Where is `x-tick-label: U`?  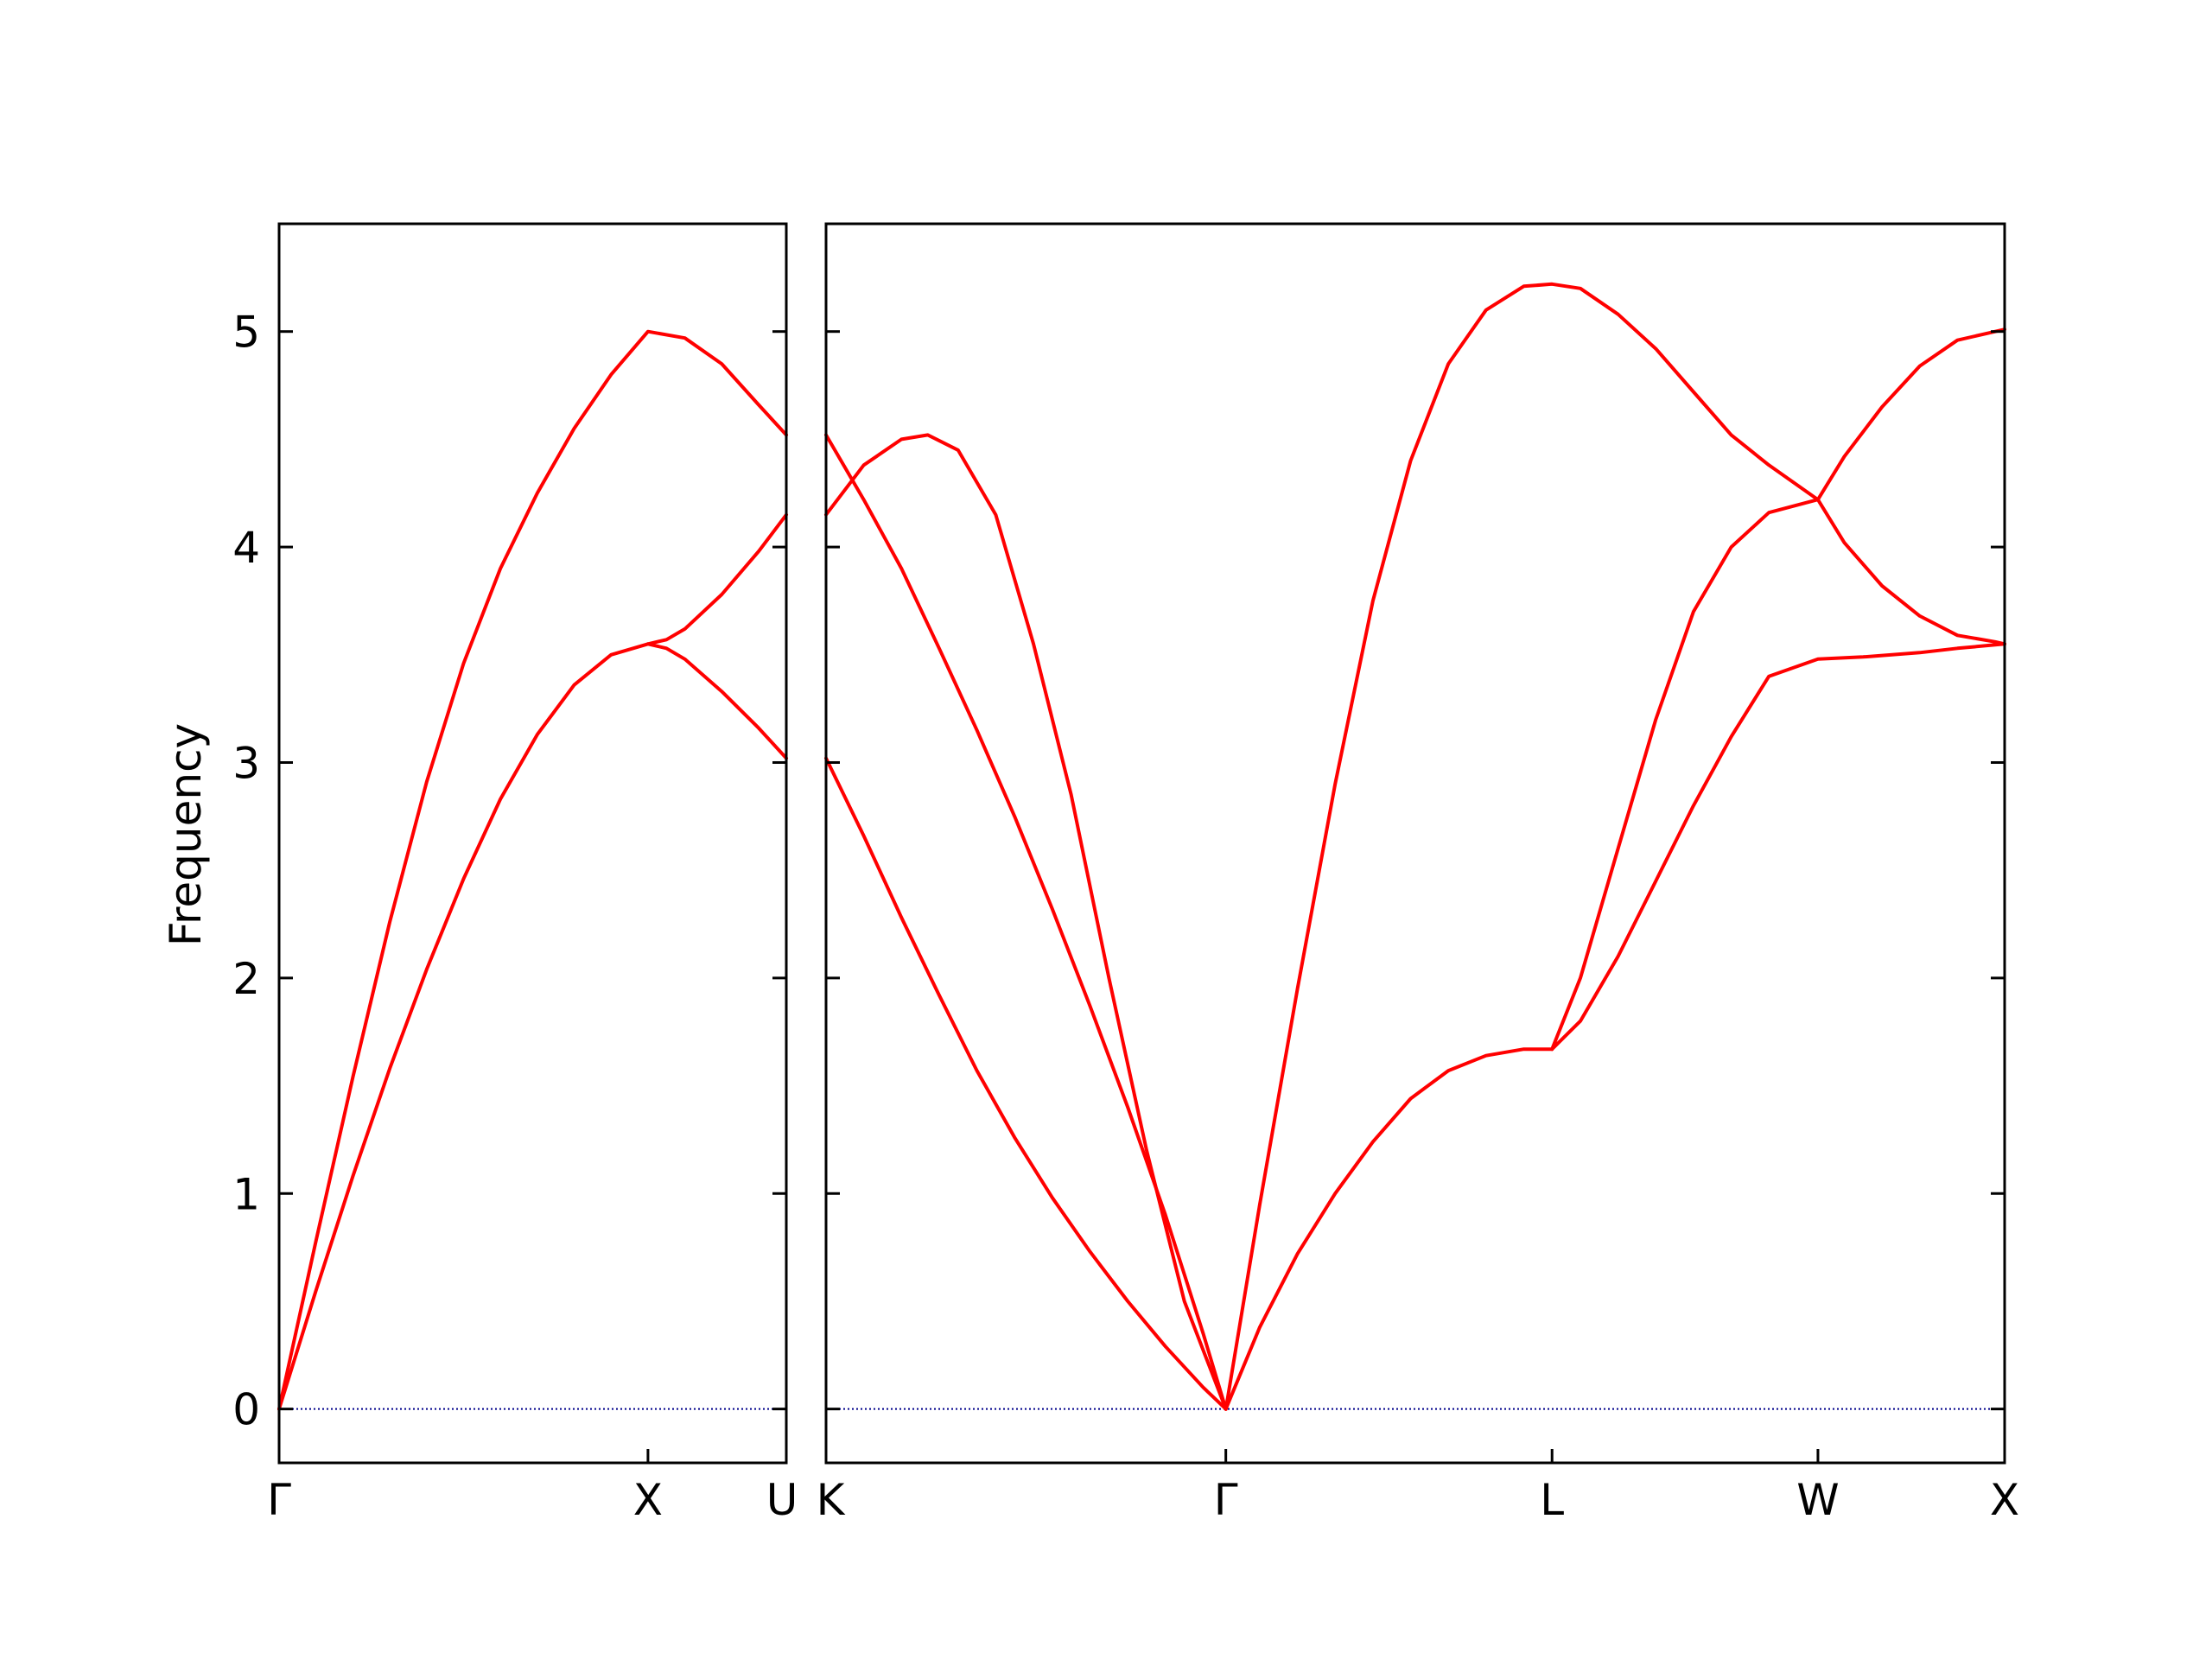 x-tick-label: U is located at coordinates (782, 1500).